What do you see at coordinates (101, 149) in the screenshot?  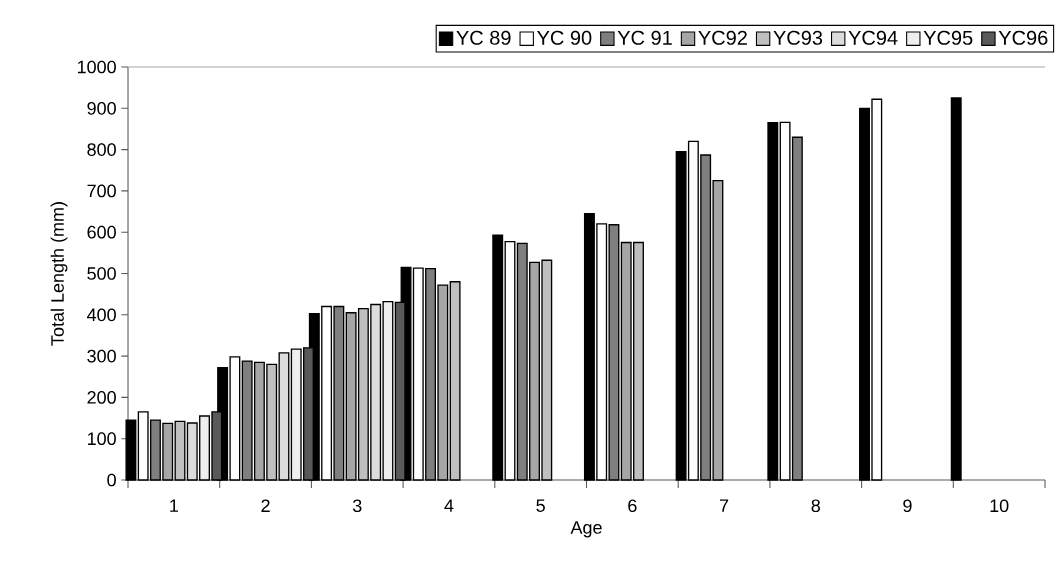 I see `y-tick-label: 800` at bounding box center [101, 149].